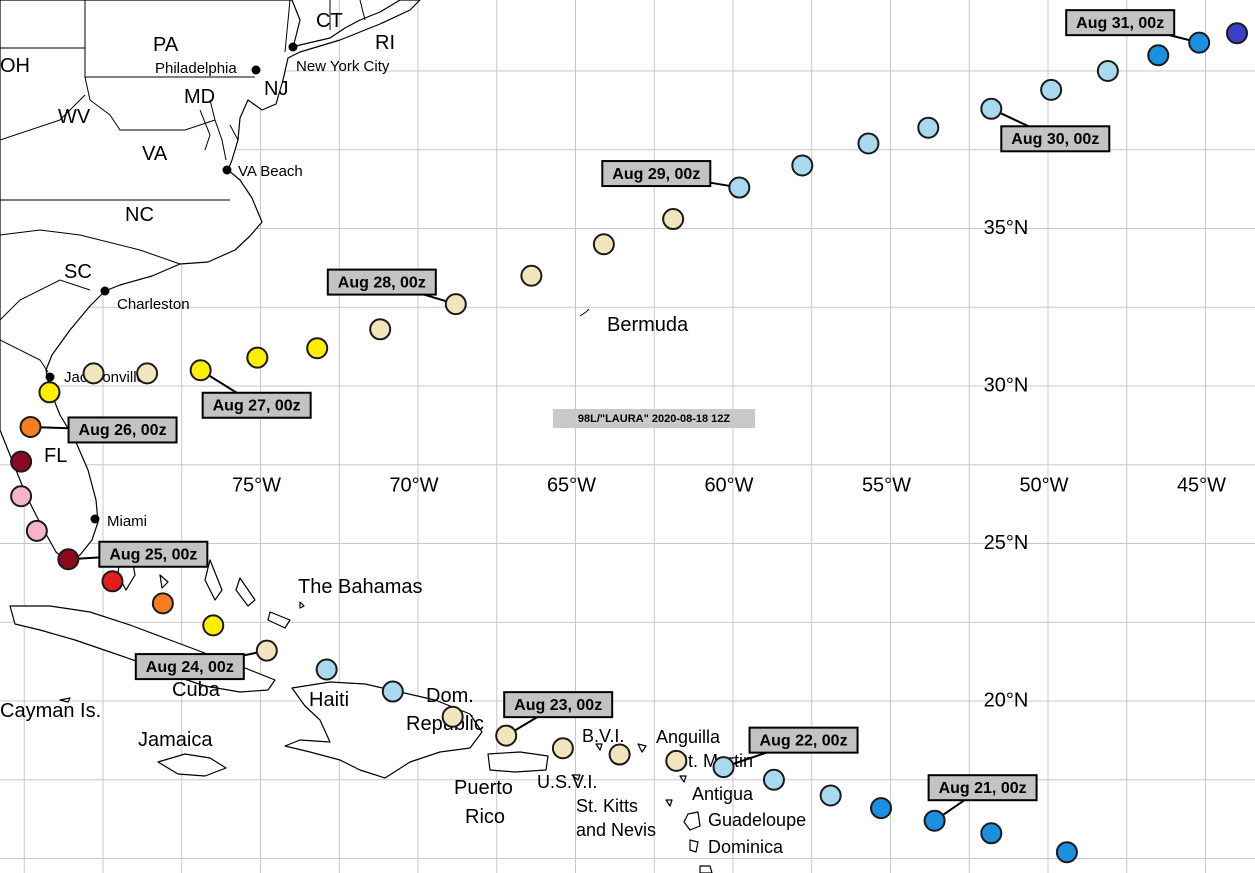 This screenshot has height=873, width=1255. Describe the element at coordinates (360, 587) in the screenshot. I see `place-label: The Bahamas` at that location.